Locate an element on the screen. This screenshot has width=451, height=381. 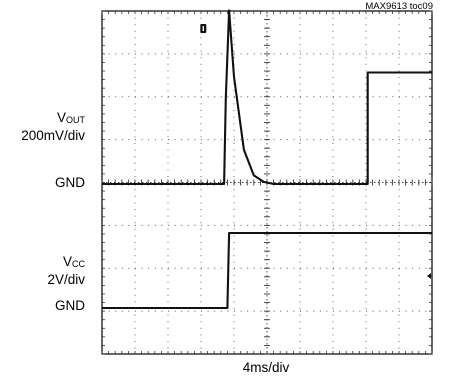
vout-channel-label: VOUT is located at coordinates (71, 117).